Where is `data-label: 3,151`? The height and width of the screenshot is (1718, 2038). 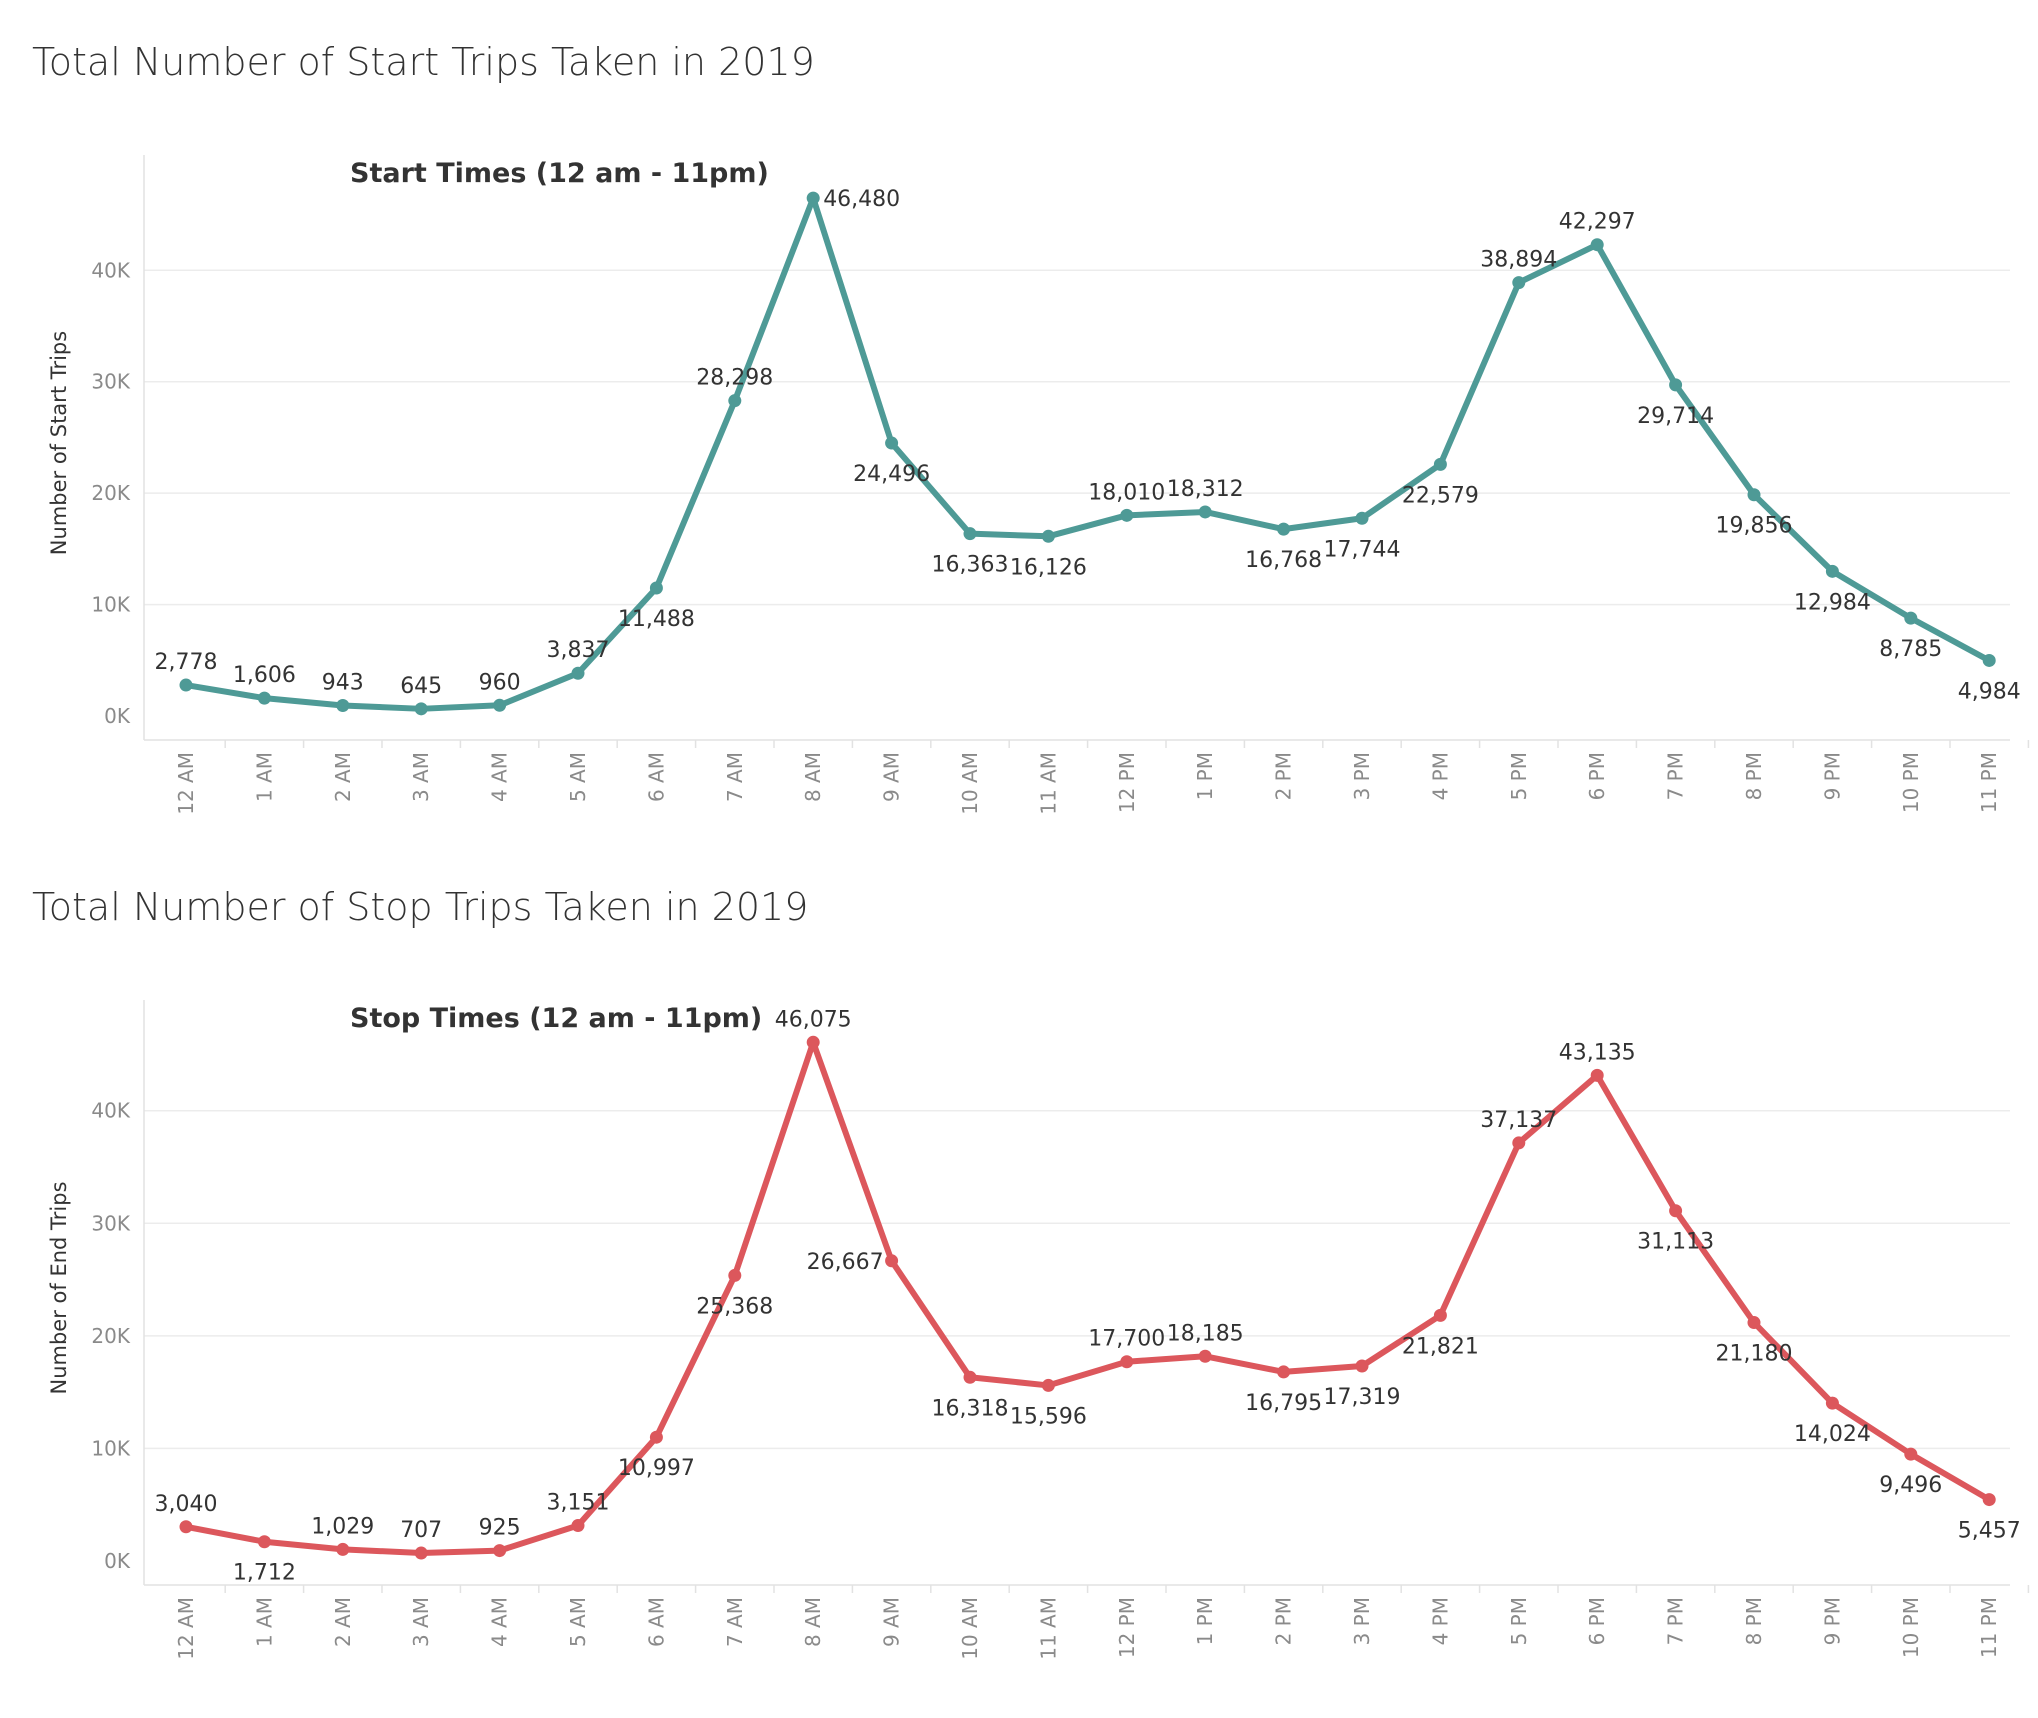
data-label: 3,151 is located at coordinates (578, 1503).